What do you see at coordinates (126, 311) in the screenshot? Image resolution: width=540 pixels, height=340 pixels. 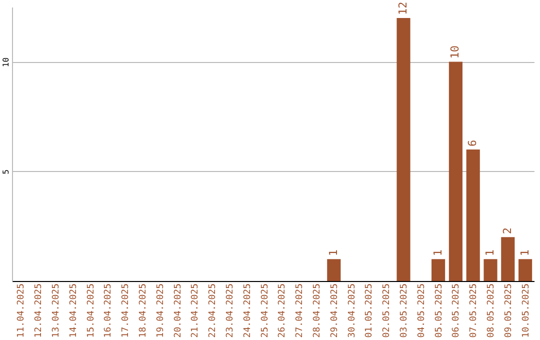 I see `x-tick-label: 17.04.2025` at bounding box center [126, 311].